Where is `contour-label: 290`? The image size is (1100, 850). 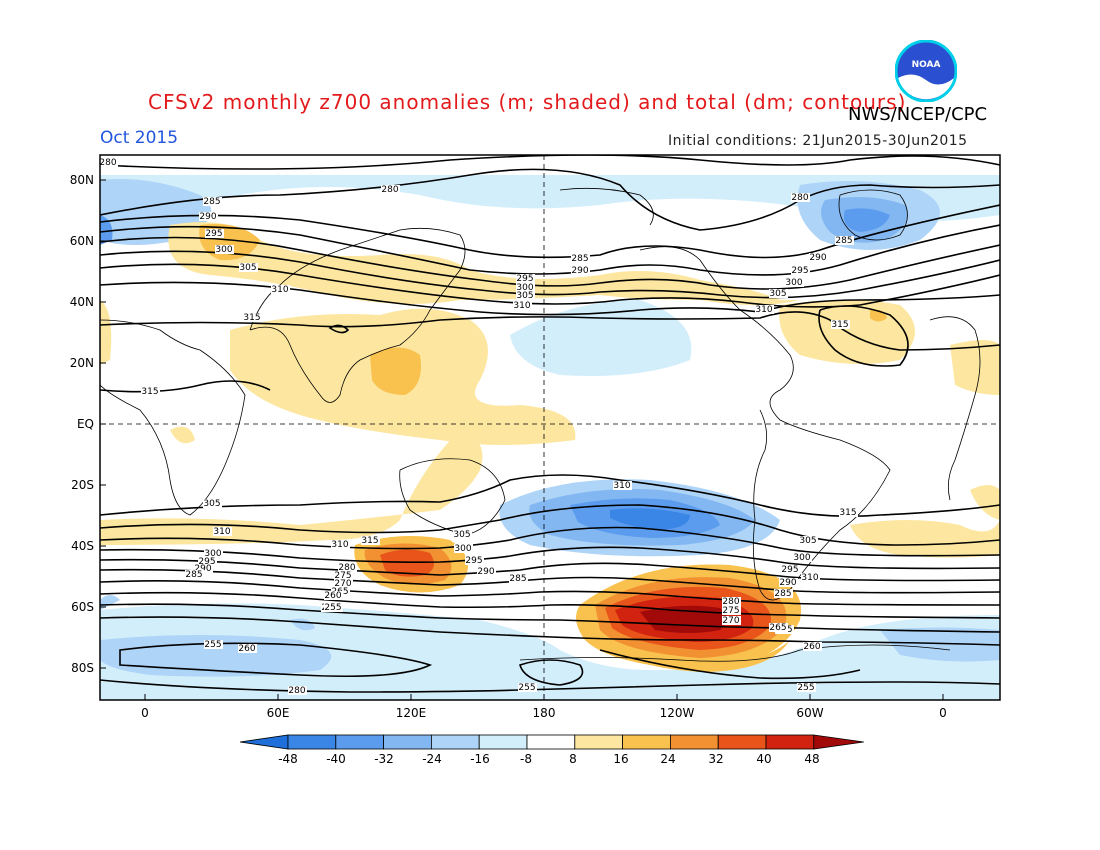 contour-label: 290 is located at coordinates (202, 569).